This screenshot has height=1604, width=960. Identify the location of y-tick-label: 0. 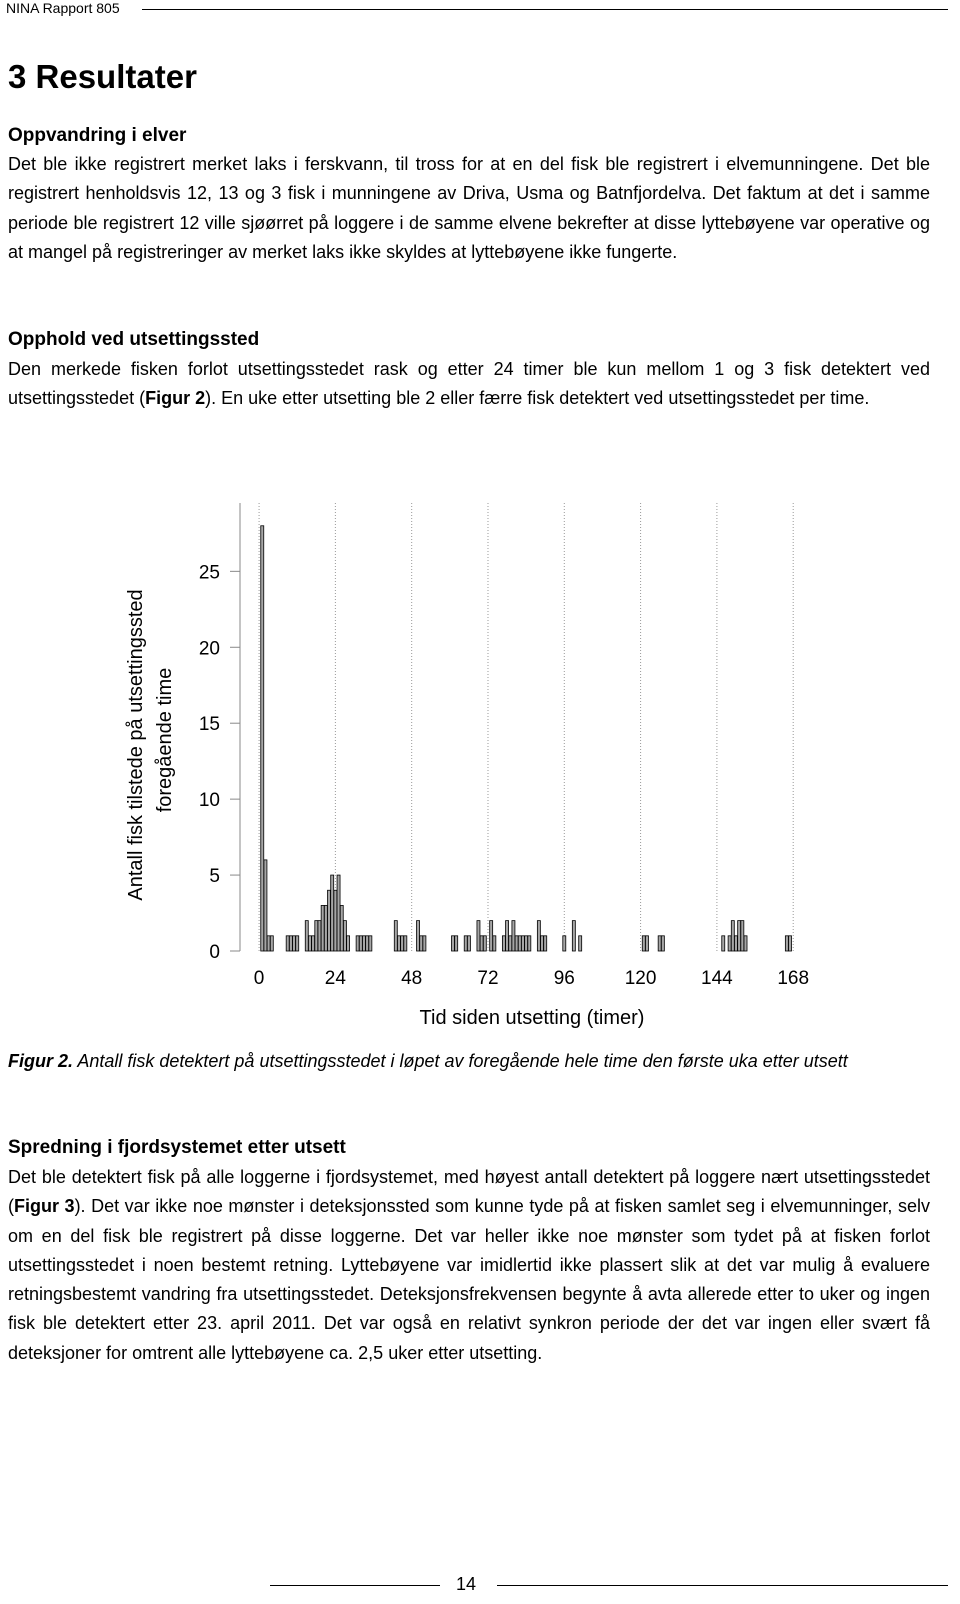
(214, 952).